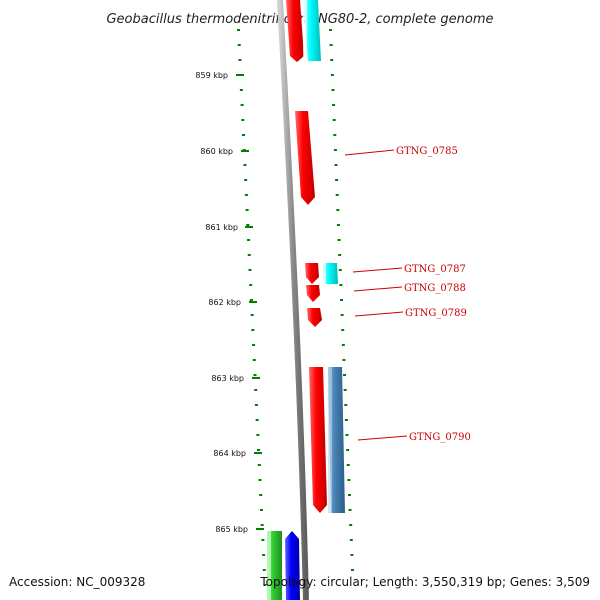 The image size is (600, 600). What do you see at coordinates (341, 300) in the screenshot?
I see `right-tick-dots` at bounding box center [341, 300].